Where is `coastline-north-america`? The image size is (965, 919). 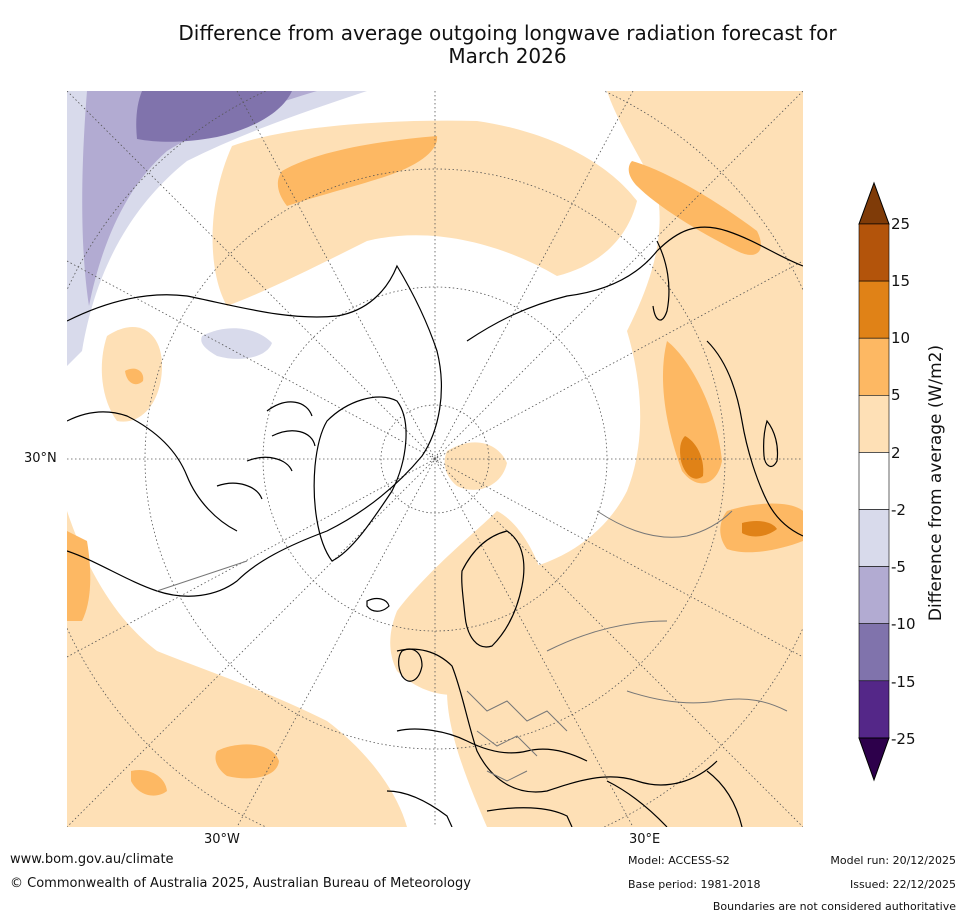 coastline-north-america is located at coordinates (254, 430).